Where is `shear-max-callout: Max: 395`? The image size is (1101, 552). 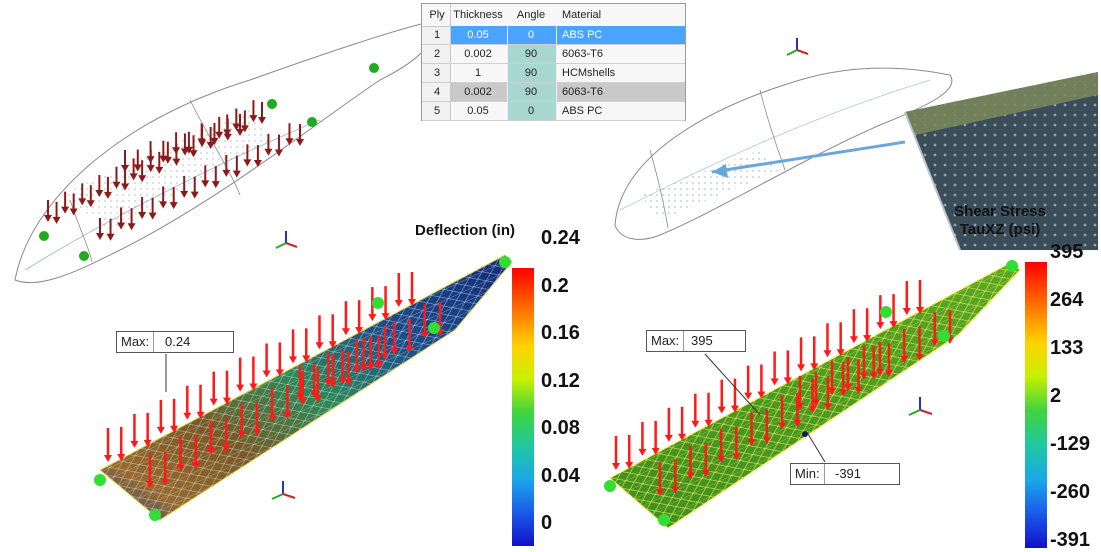
shear-max-callout: Max: 395 is located at coordinates (696, 341).